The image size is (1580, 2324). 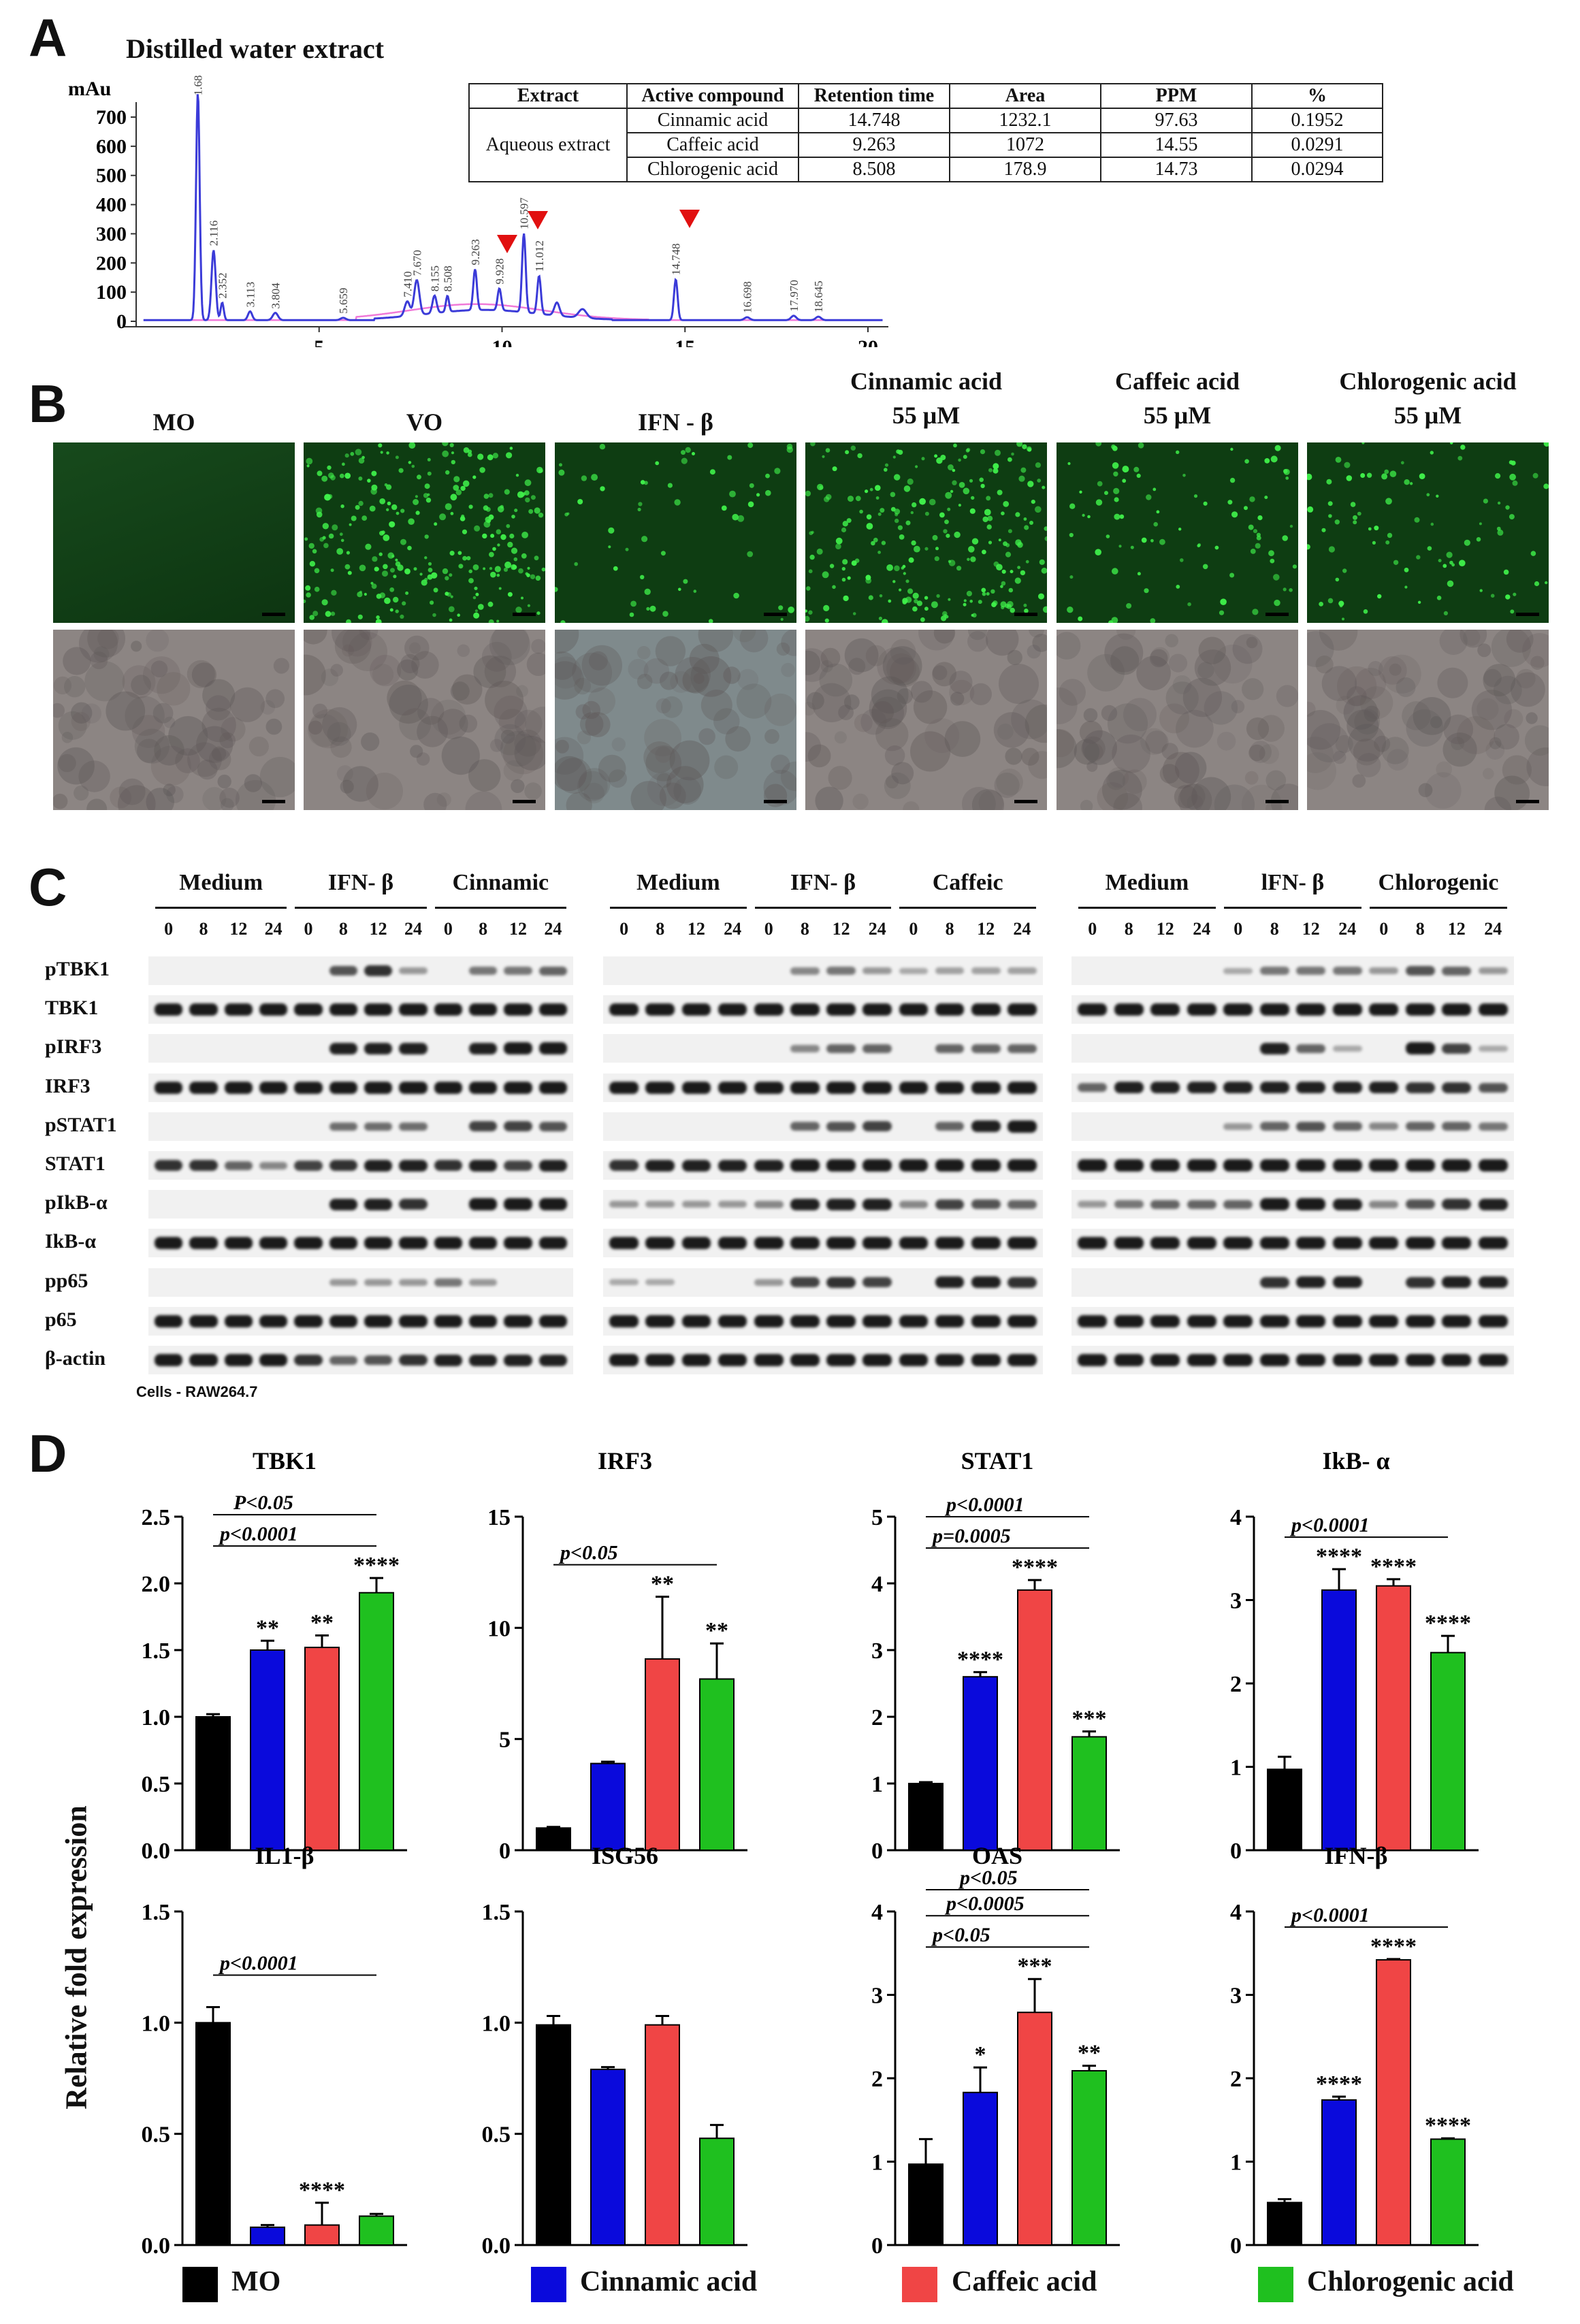 I want to click on chromatogram-title: Distilled water extract, so click(x=255, y=48).